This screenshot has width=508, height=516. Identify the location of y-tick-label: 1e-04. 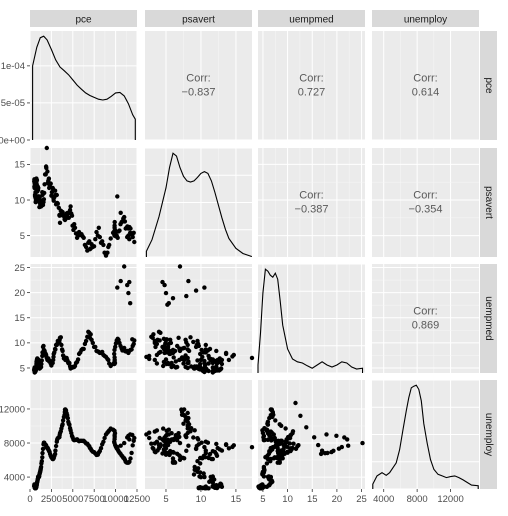
(13, 66).